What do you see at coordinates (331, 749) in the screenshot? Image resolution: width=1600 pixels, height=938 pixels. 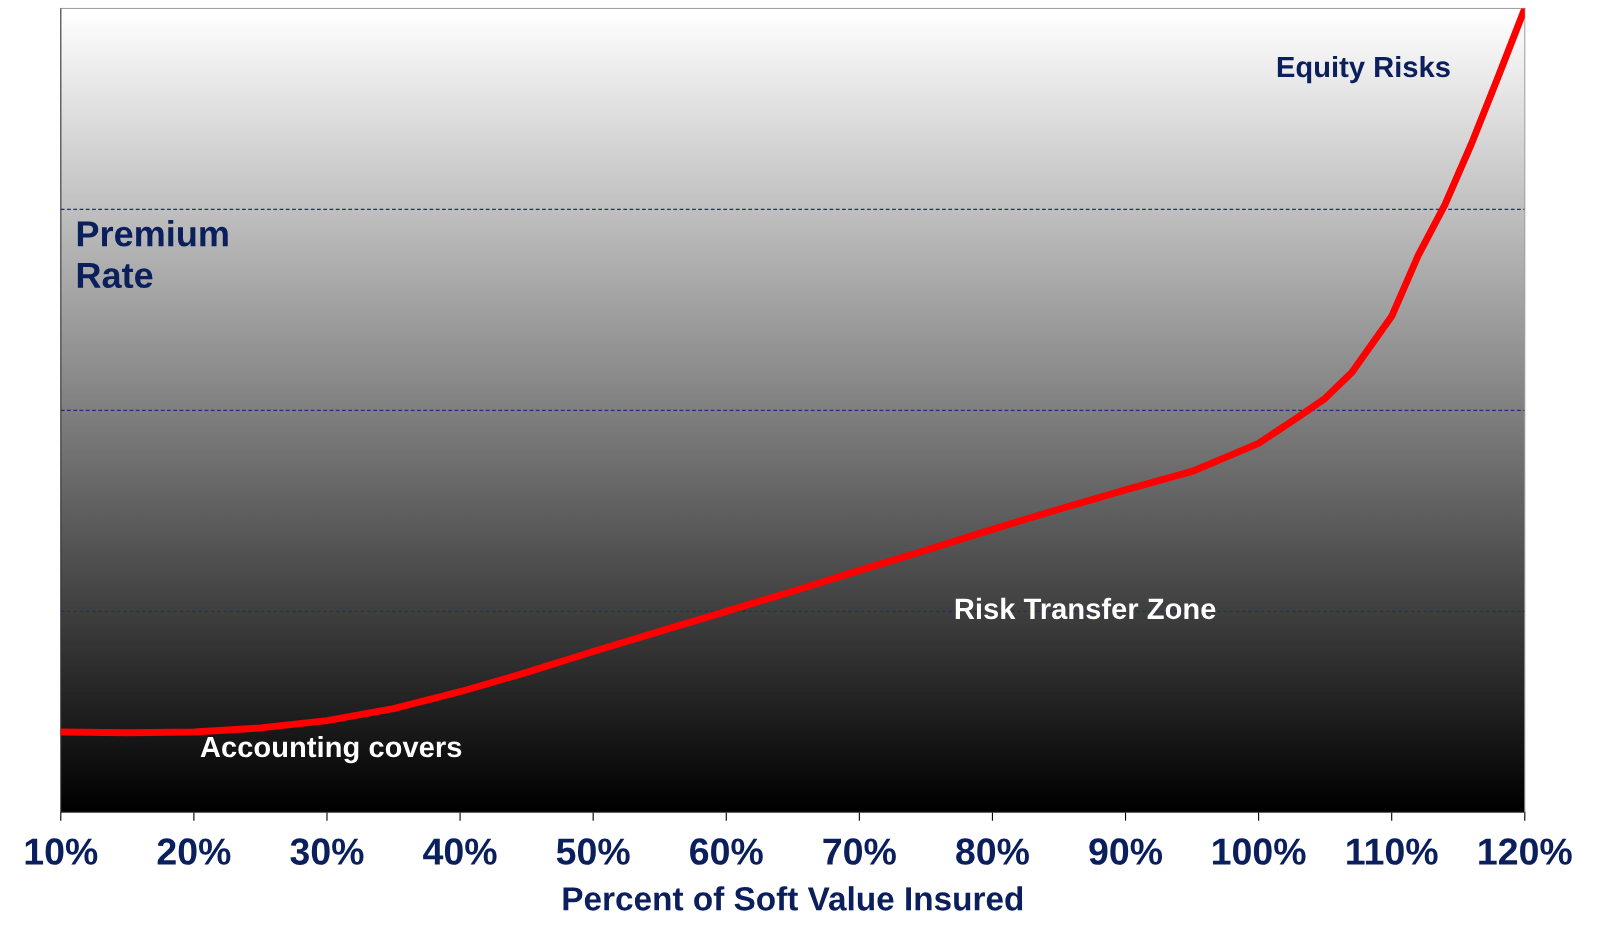 I see `annotation: Accounting covers` at bounding box center [331, 749].